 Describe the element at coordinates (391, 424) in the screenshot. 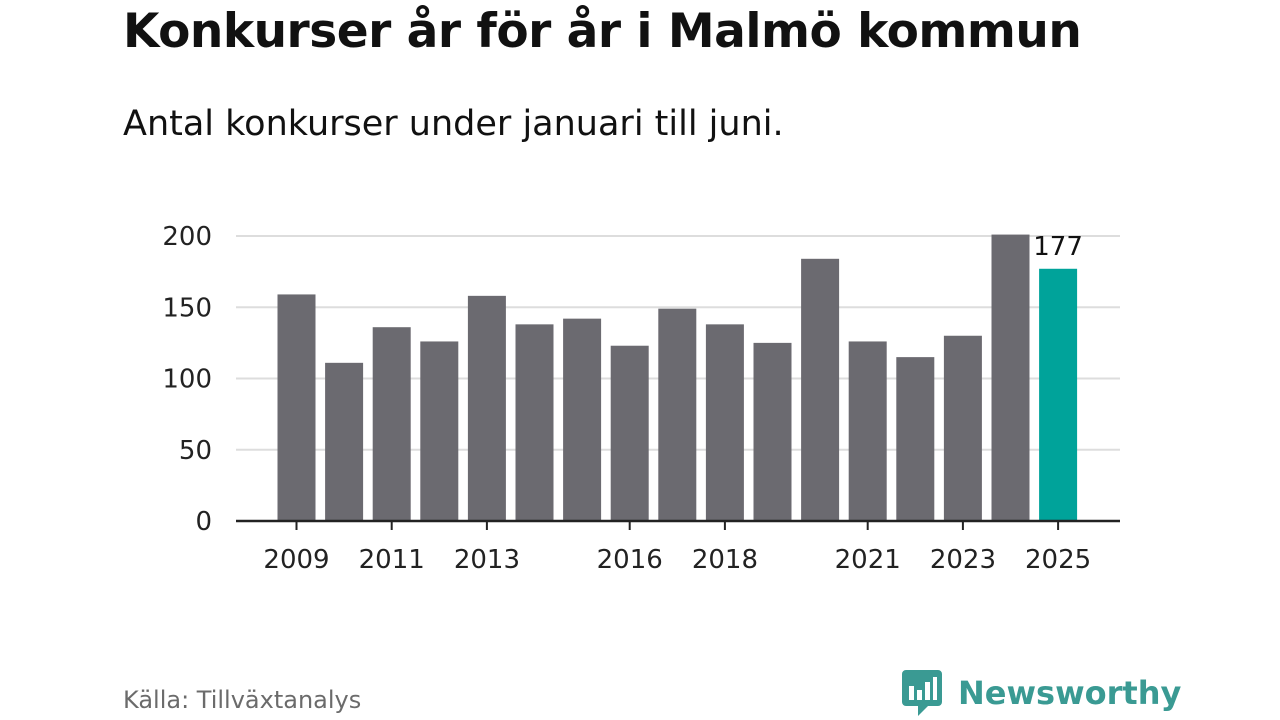

I see `bar-2011` at that location.